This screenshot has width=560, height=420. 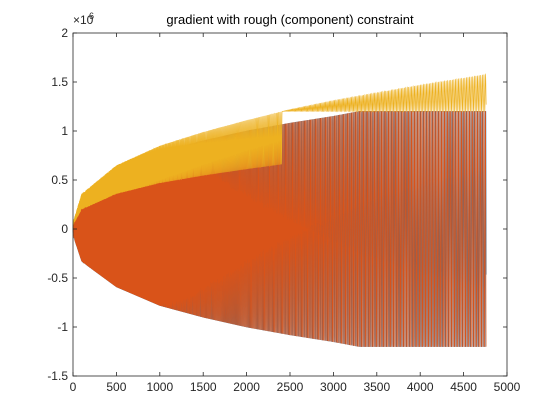 I want to click on x-tick-label: 1500, so click(x=203, y=387).